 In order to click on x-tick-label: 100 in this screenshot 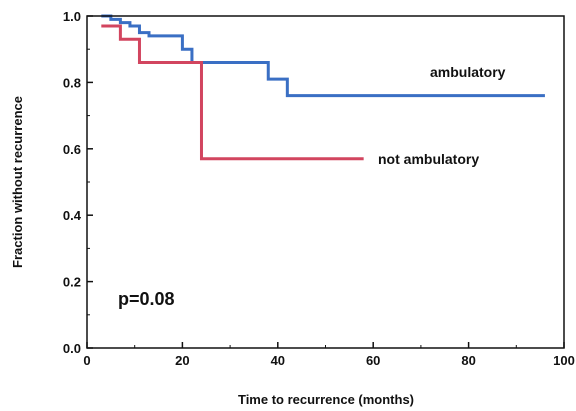, I will do `click(564, 360)`.